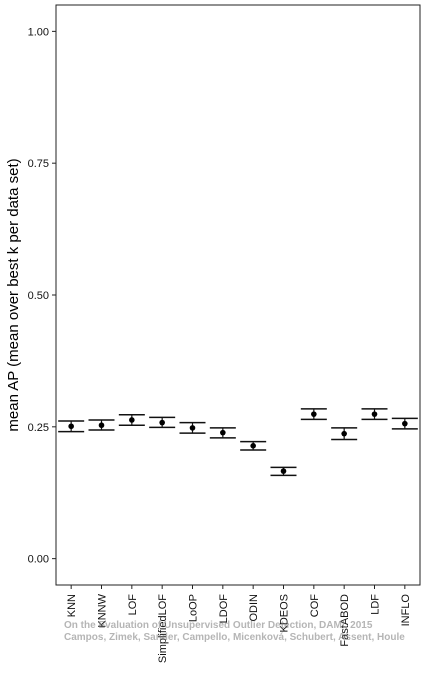  What do you see at coordinates (345, 620) in the screenshot?
I see `x-tick-label: FastABOD` at bounding box center [345, 620].